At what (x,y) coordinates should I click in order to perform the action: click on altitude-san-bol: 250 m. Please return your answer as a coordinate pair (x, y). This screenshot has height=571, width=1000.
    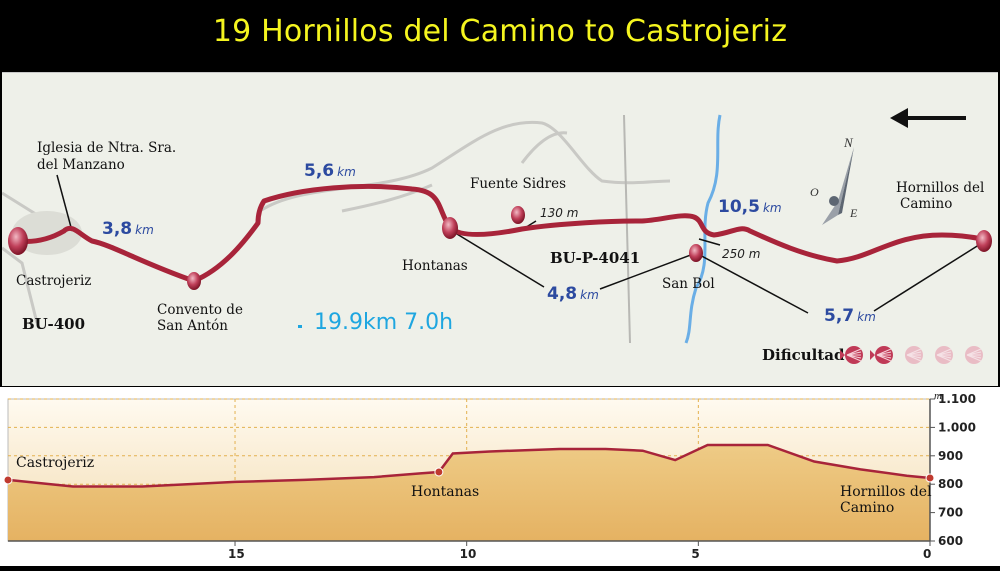
    Looking at the image, I should click on (741, 254).